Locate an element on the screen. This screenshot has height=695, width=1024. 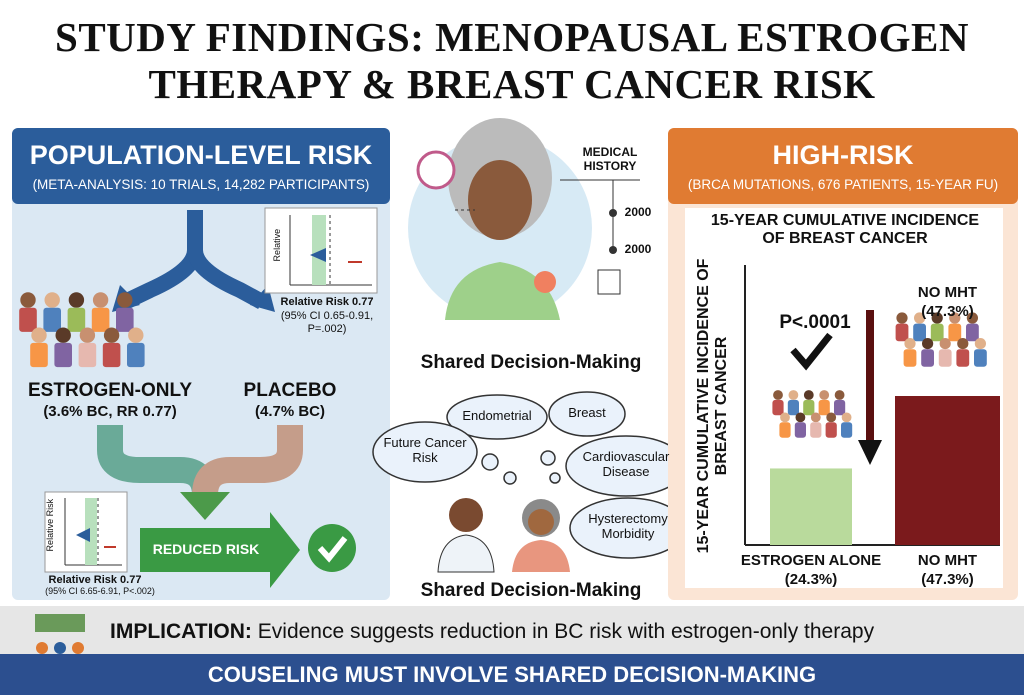
history-label: MEDICAL HISTORY is located at coordinates (610, 159).